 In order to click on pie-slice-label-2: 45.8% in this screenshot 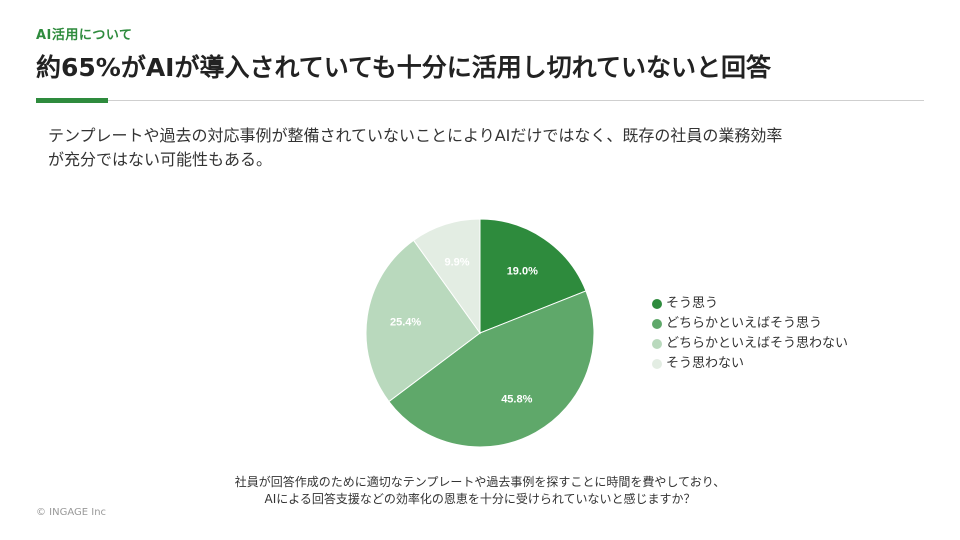, I will do `click(516, 400)`.